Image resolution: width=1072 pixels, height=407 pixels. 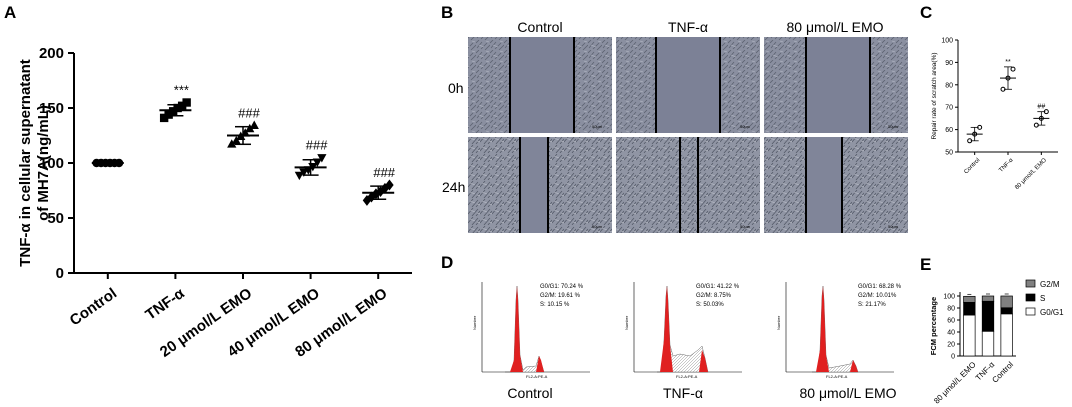 What do you see at coordinates (934, 95) in the screenshot?
I see `y-axis-label: Repair rate of scratch area(%)` at bounding box center [934, 95].